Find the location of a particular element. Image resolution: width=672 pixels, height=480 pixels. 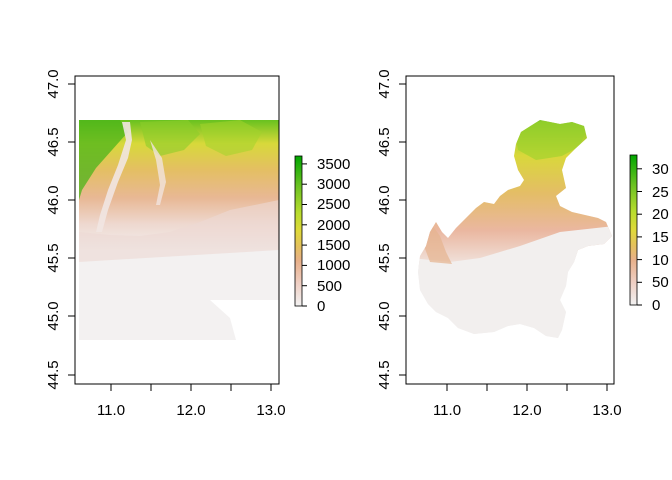

colorbar-tick-label: 15 is located at coordinates (660, 237).